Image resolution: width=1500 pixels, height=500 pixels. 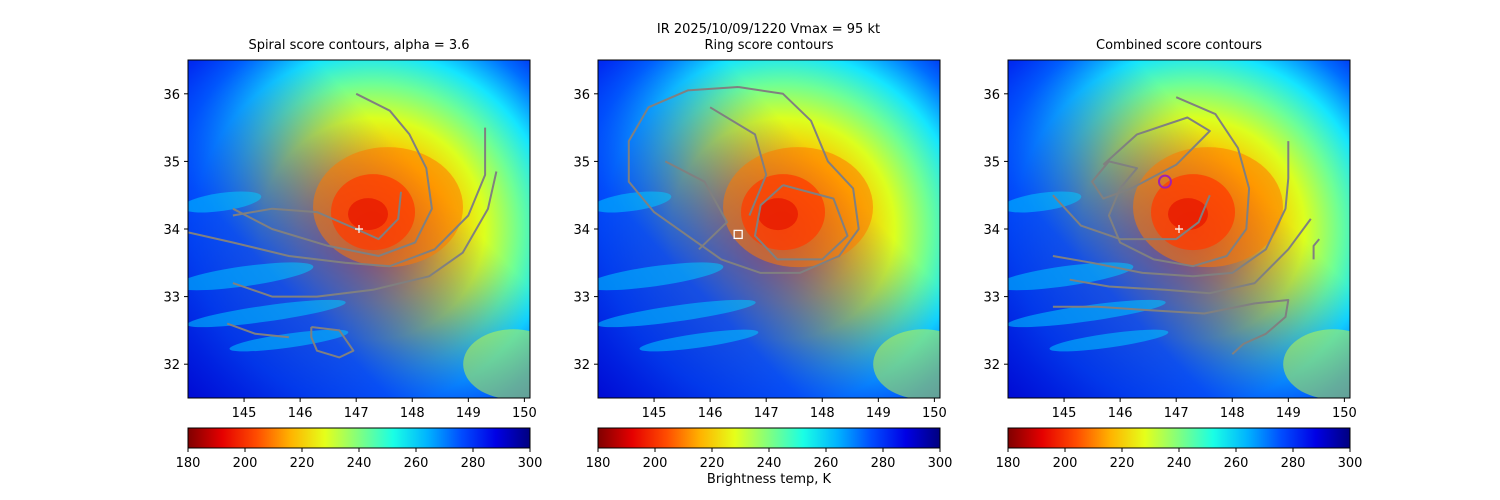 What do you see at coordinates (1179, 45) in the screenshot?
I see `panel-title-combined: Combined score contours` at bounding box center [1179, 45].